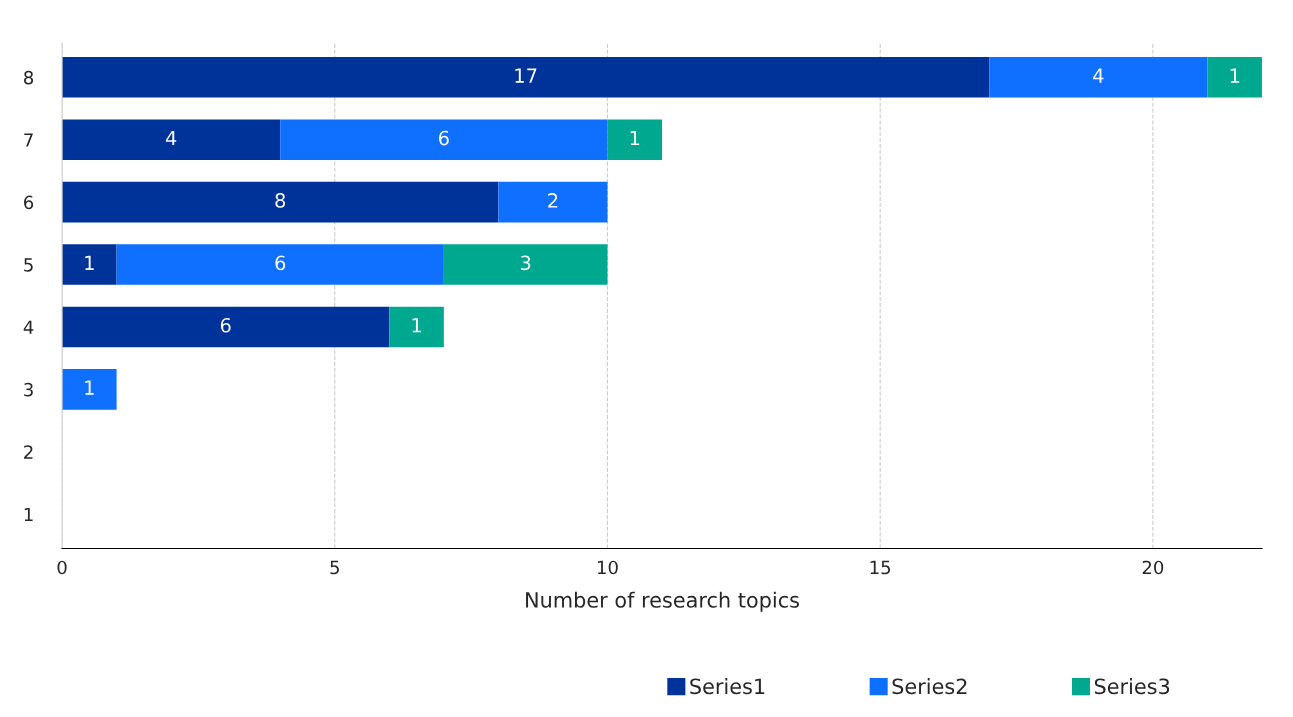 Image resolution: width=1293 pixels, height=717 pixels. Describe the element at coordinates (880, 567) in the screenshot. I see `x-tick-label: 15` at that location.